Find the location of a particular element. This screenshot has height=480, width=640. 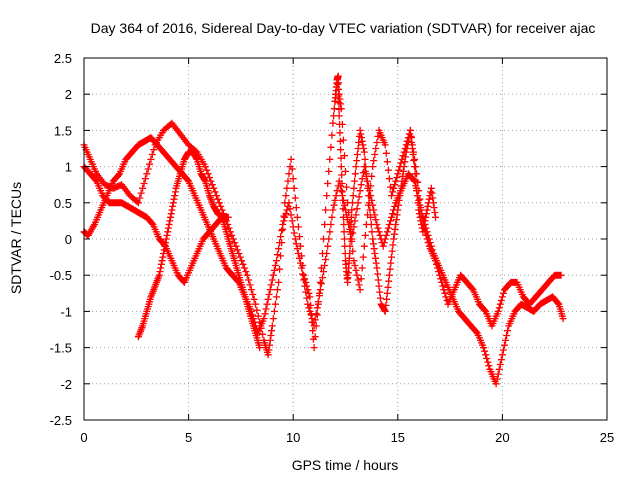

y-tick-label: 0.5 is located at coordinates (63, 203).